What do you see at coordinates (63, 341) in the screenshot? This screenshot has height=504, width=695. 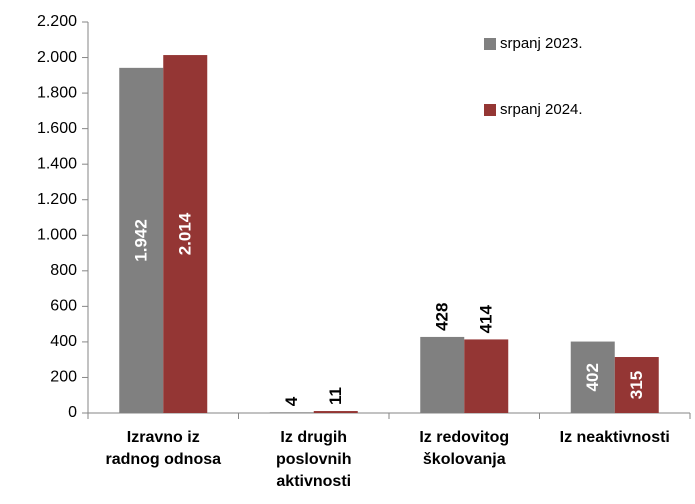 I see `y-tick-label: 400` at bounding box center [63, 341].